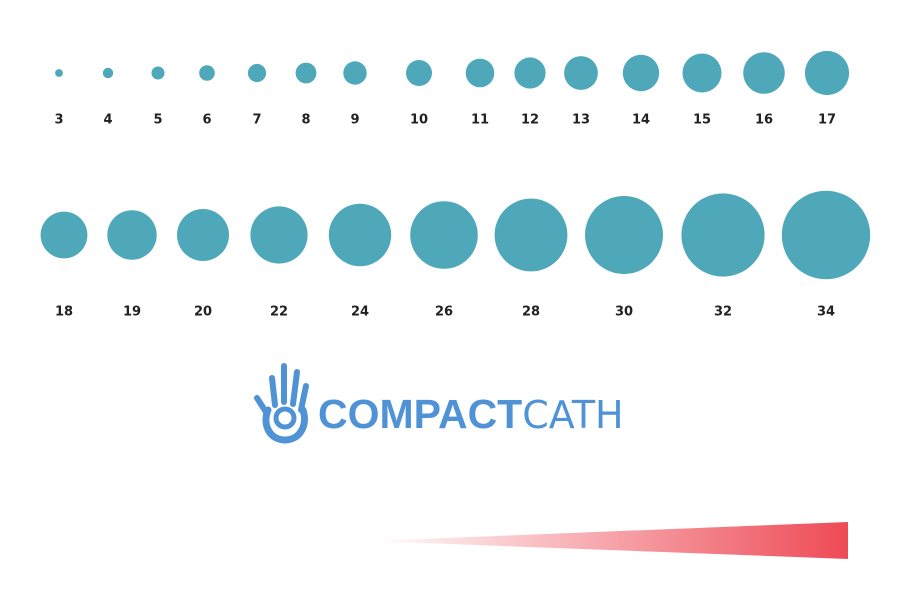  What do you see at coordinates (279, 312) in the screenshot?
I see `size-label: 22` at bounding box center [279, 312].